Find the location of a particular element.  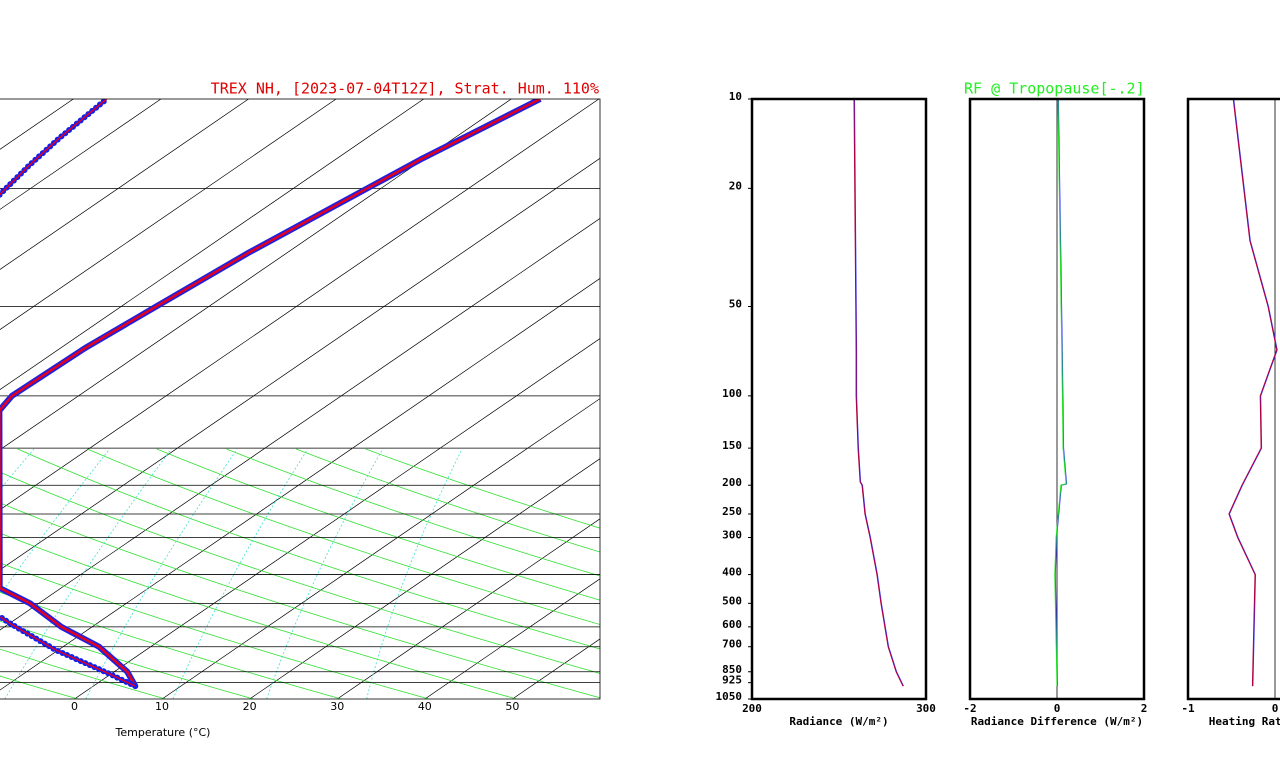

x-tick-label: 30 is located at coordinates (337, 706).